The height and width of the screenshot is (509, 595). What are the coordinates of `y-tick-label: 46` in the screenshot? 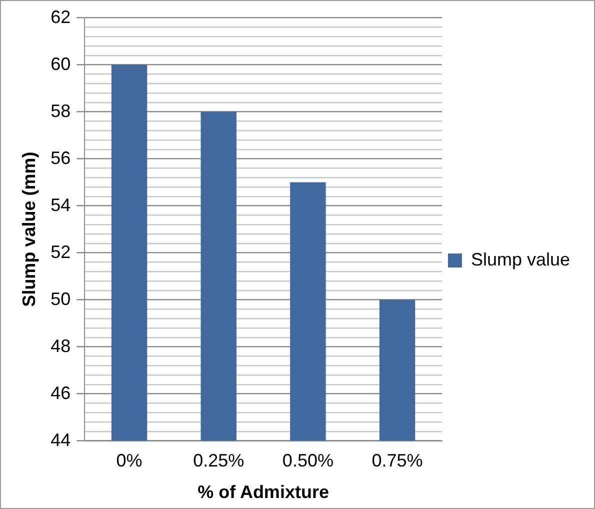 It's located at (60, 392).